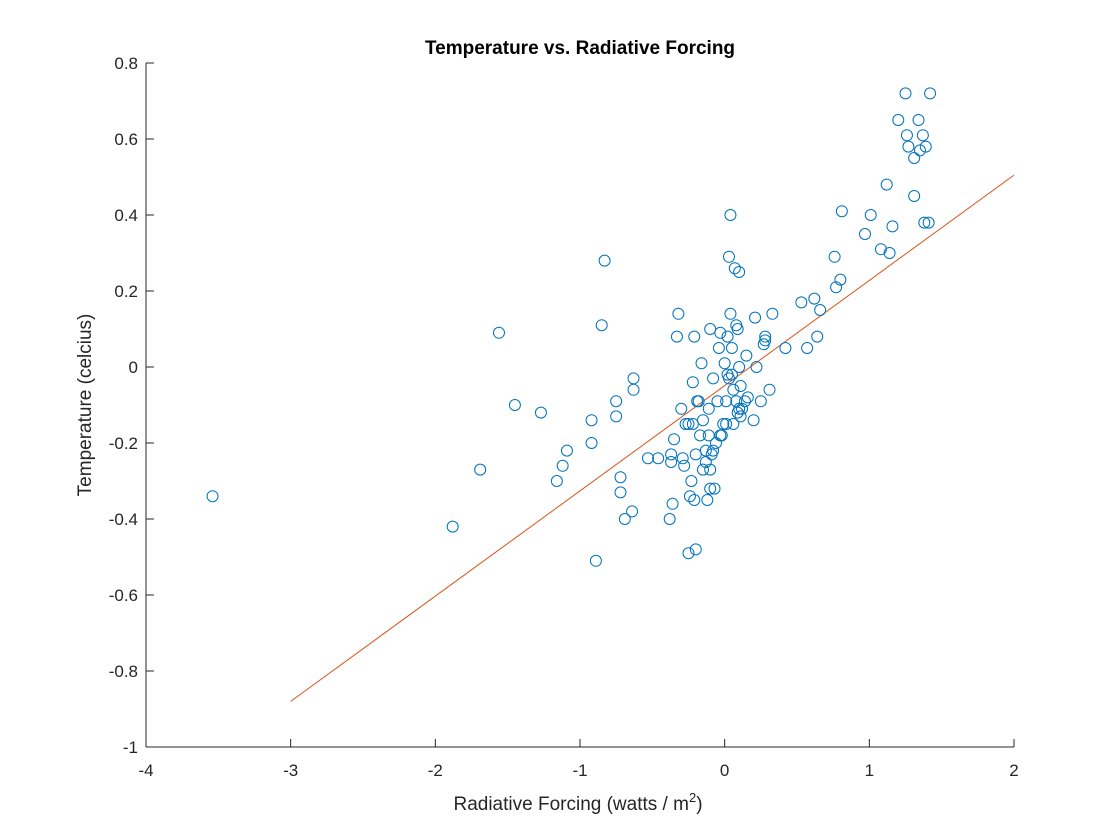  I want to click on x-tick-label: 2, so click(1013, 770).